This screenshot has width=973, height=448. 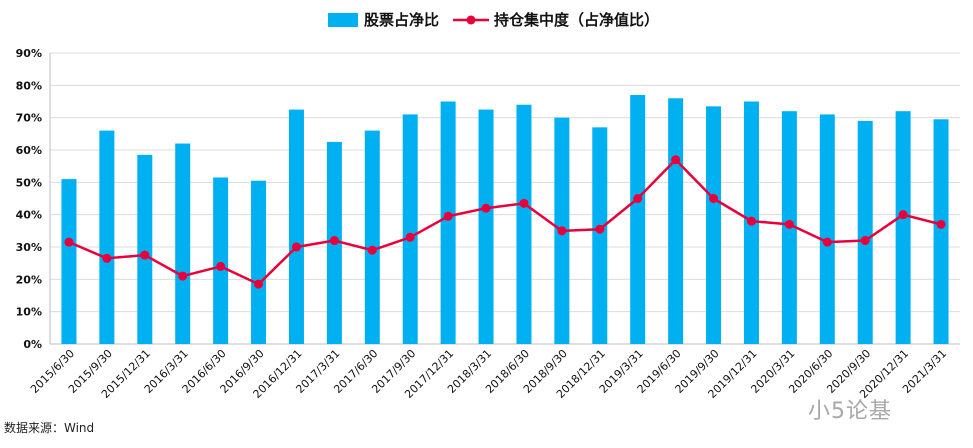 What do you see at coordinates (32, 344) in the screenshot?
I see `y-tick-label: 0%` at bounding box center [32, 344].